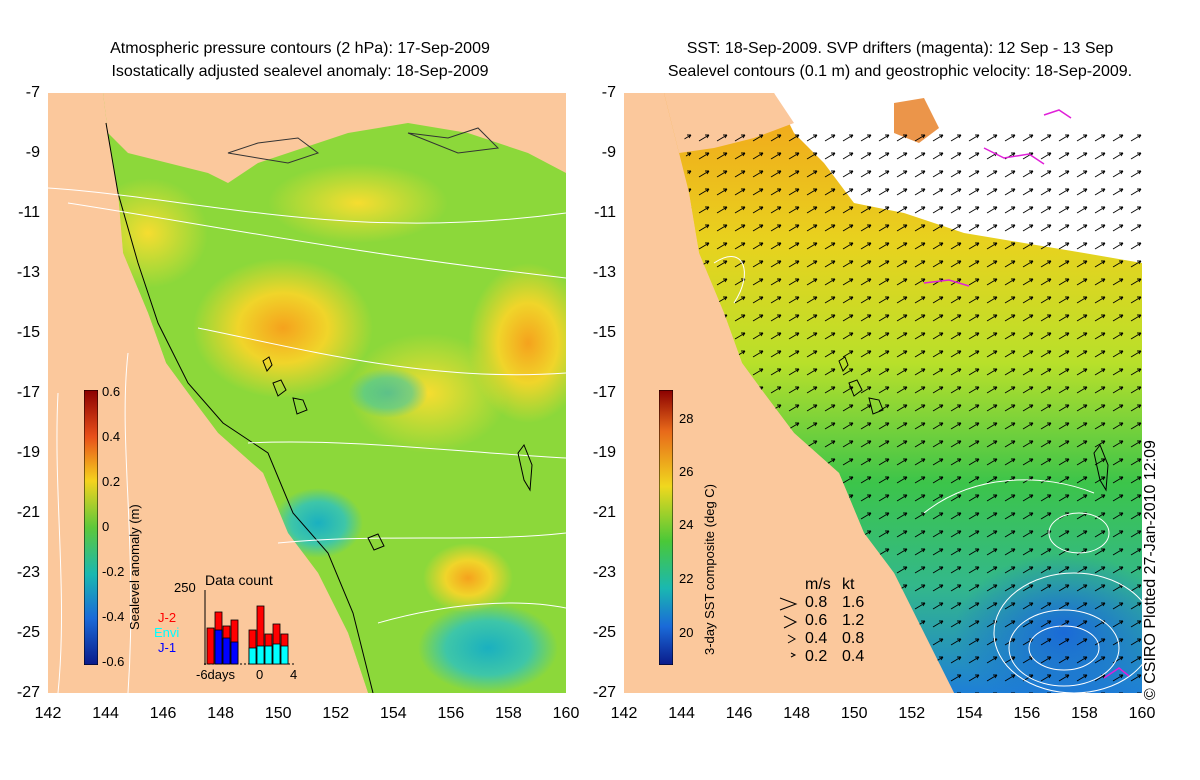 Image resolution: width=1200 pixels, height=780 pixels. I want to click on colorbar-tick: 0, so click(106, 526).